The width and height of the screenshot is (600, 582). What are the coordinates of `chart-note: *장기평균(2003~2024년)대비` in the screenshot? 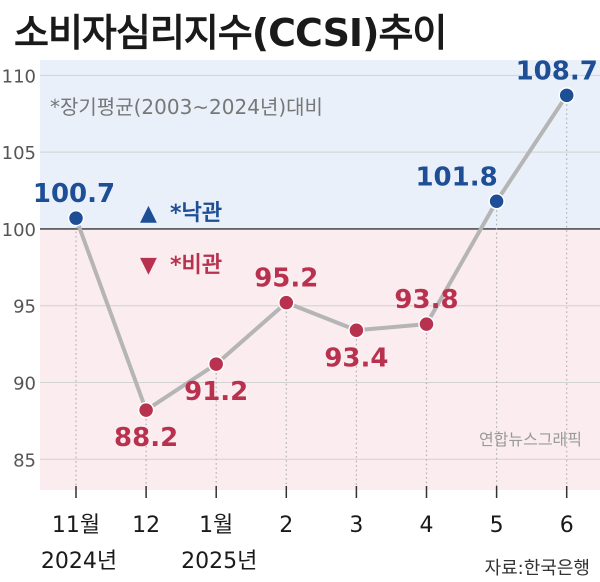 It's located at (186, 107).